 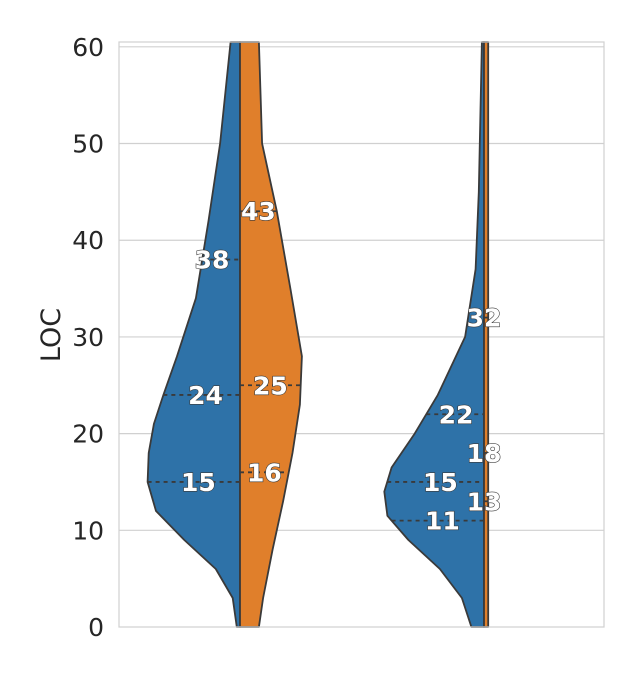 What do you see at coordinates (51, 335) in the screenshot?
I see `y-axis-title: LOC` at bounding box center [51, 335].